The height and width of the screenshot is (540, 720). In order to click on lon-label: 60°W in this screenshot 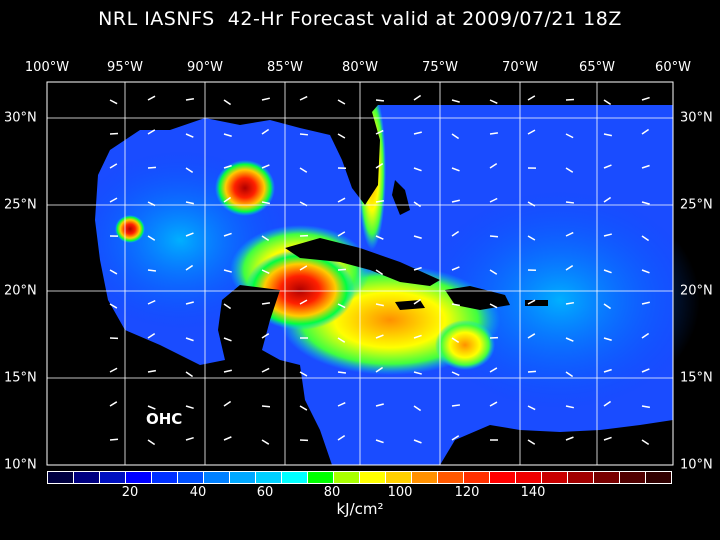, I will do `click(673, 67)`.